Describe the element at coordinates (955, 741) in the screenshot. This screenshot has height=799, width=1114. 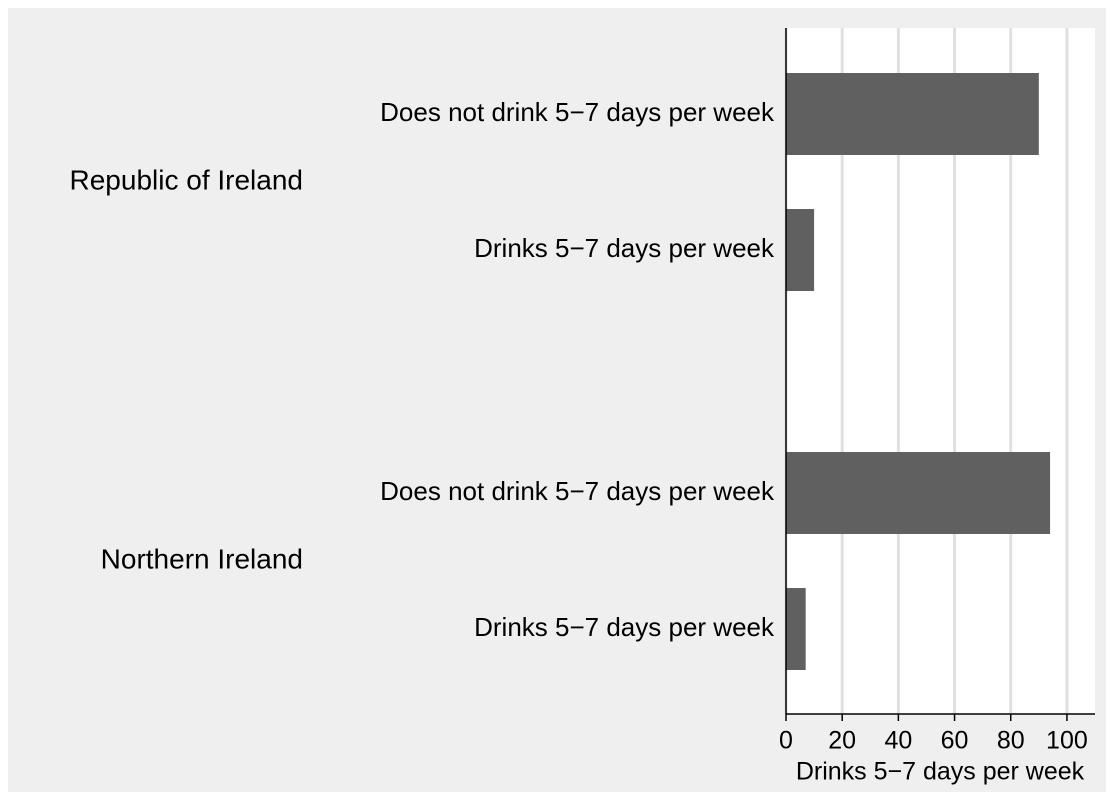
I see `x-tick-label: 60` at that location.